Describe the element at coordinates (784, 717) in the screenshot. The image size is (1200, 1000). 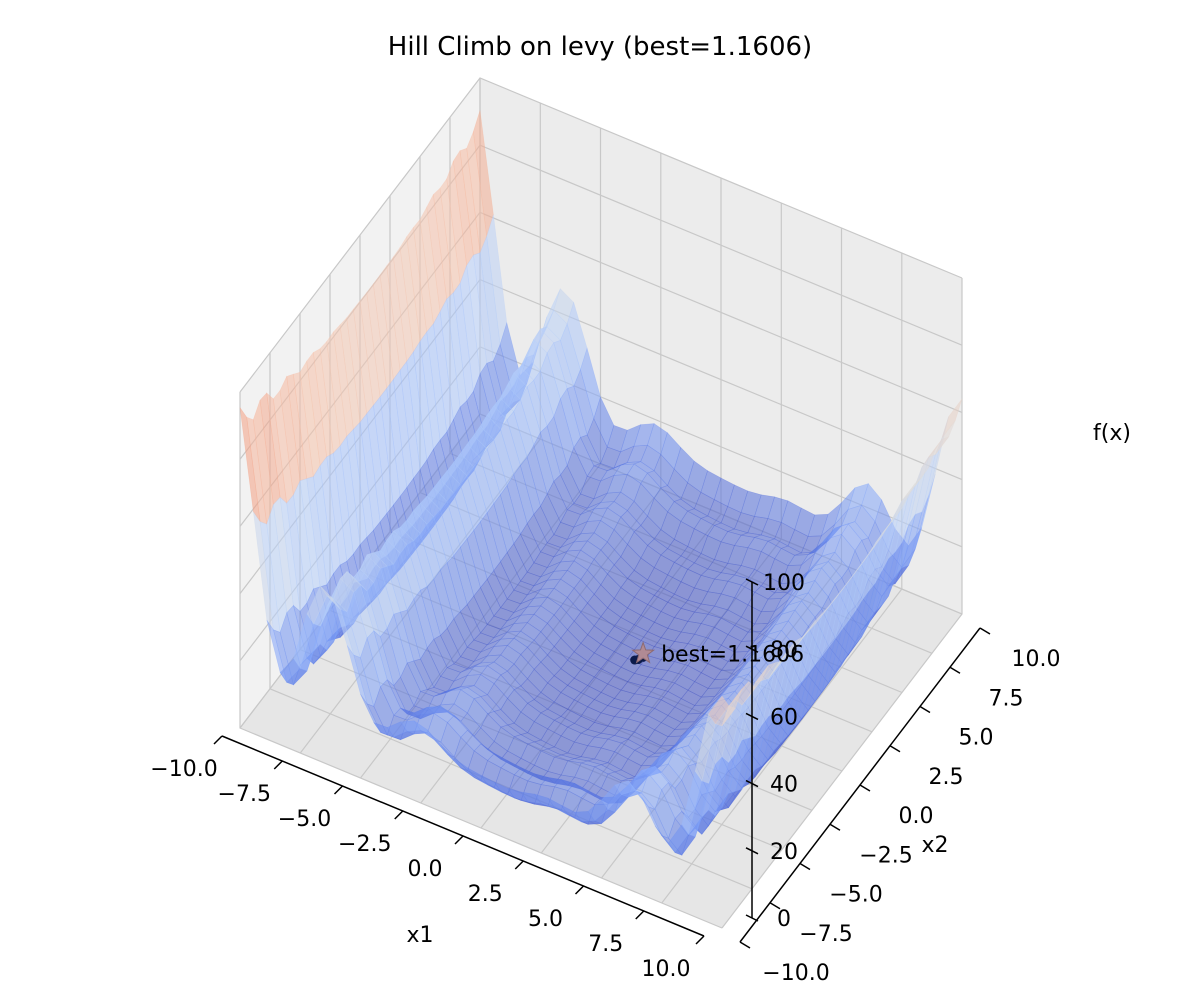
I see `z-tick-label-3: 60` at that location.